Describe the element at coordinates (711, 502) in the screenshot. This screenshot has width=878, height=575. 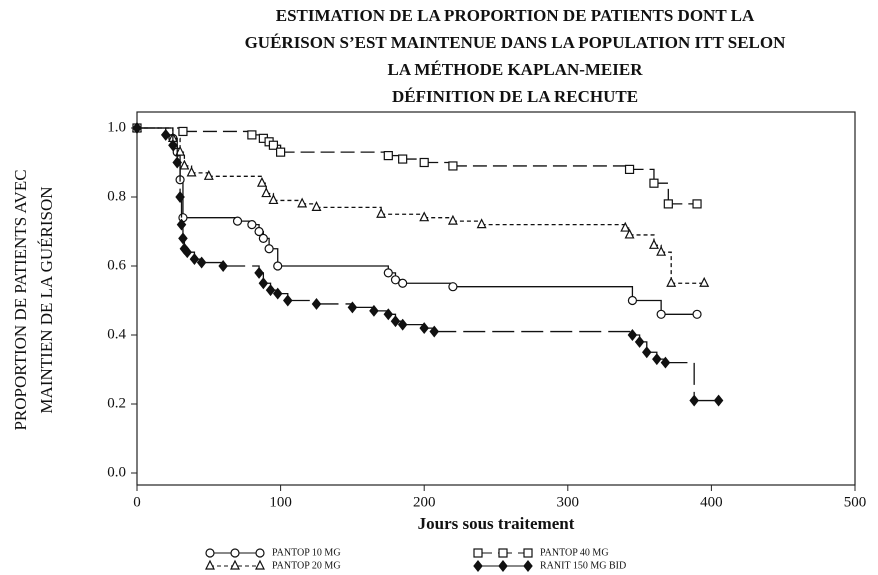
I see `x-tick-label: 400` at that location.